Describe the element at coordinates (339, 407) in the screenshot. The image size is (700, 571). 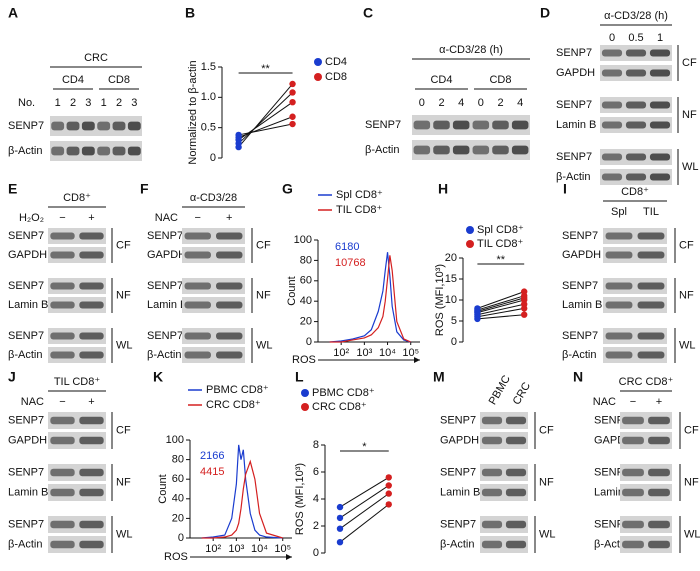
I see `legend-label: CRC CD8⁺` at that location.